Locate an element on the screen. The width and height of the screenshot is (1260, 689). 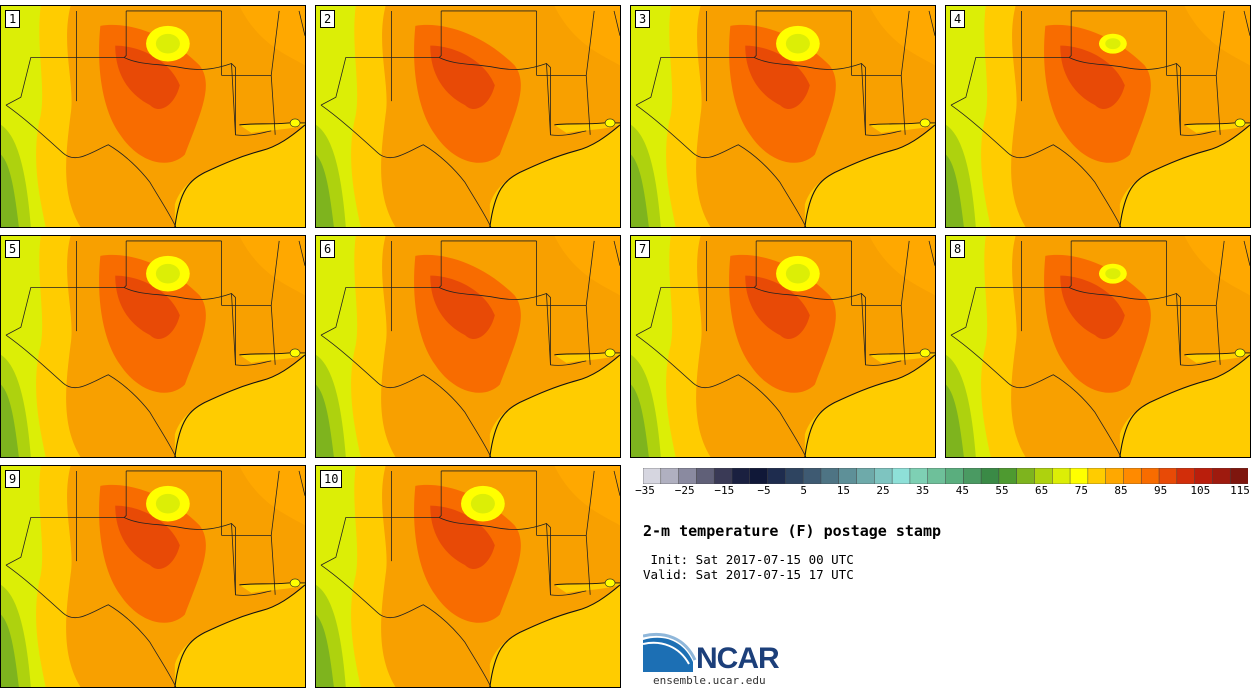
postage-stamp-7: 7 is located at coordinates (783, 346).